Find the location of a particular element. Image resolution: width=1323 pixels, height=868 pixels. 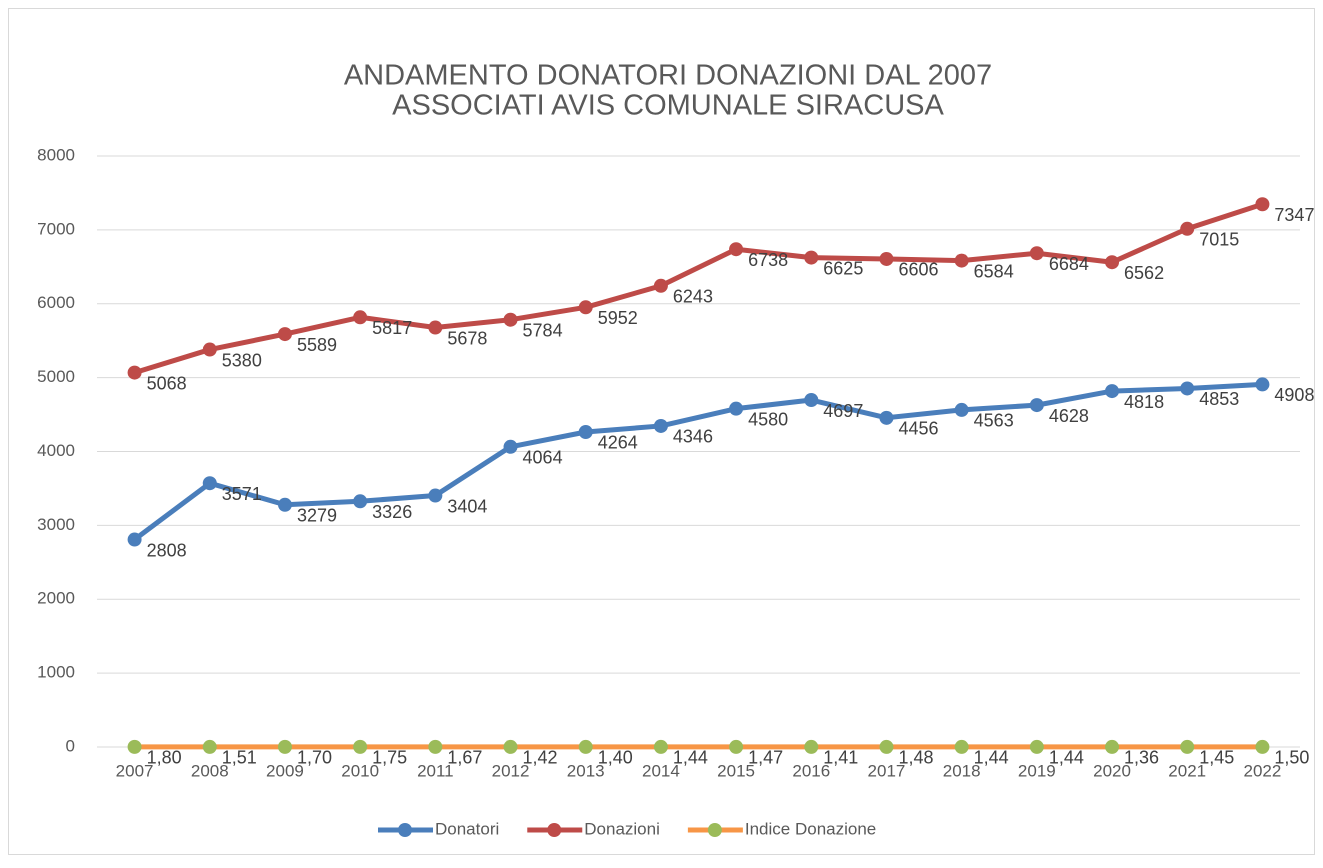

legend-label: Donazioni is located at coordinates (622, 828).